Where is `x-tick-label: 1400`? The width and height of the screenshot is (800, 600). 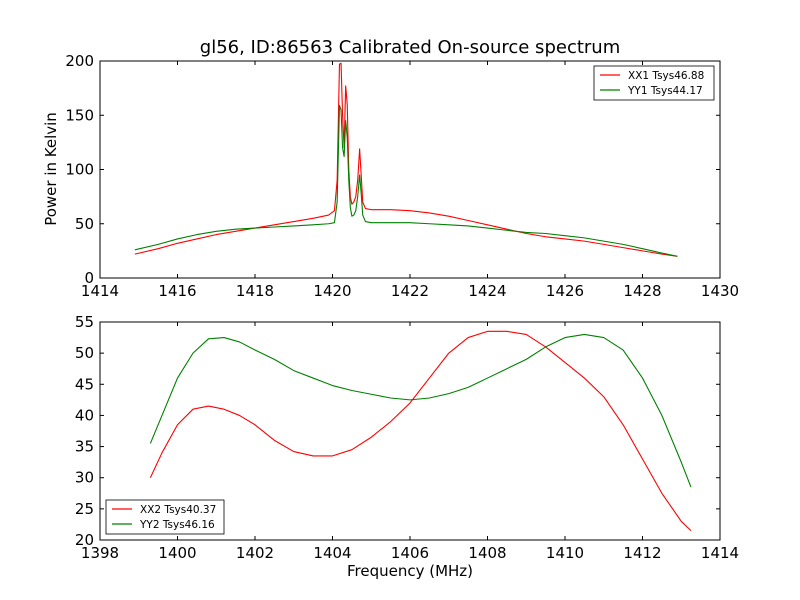 x-tick-label: 1400 is located at coordinates (177, 553).